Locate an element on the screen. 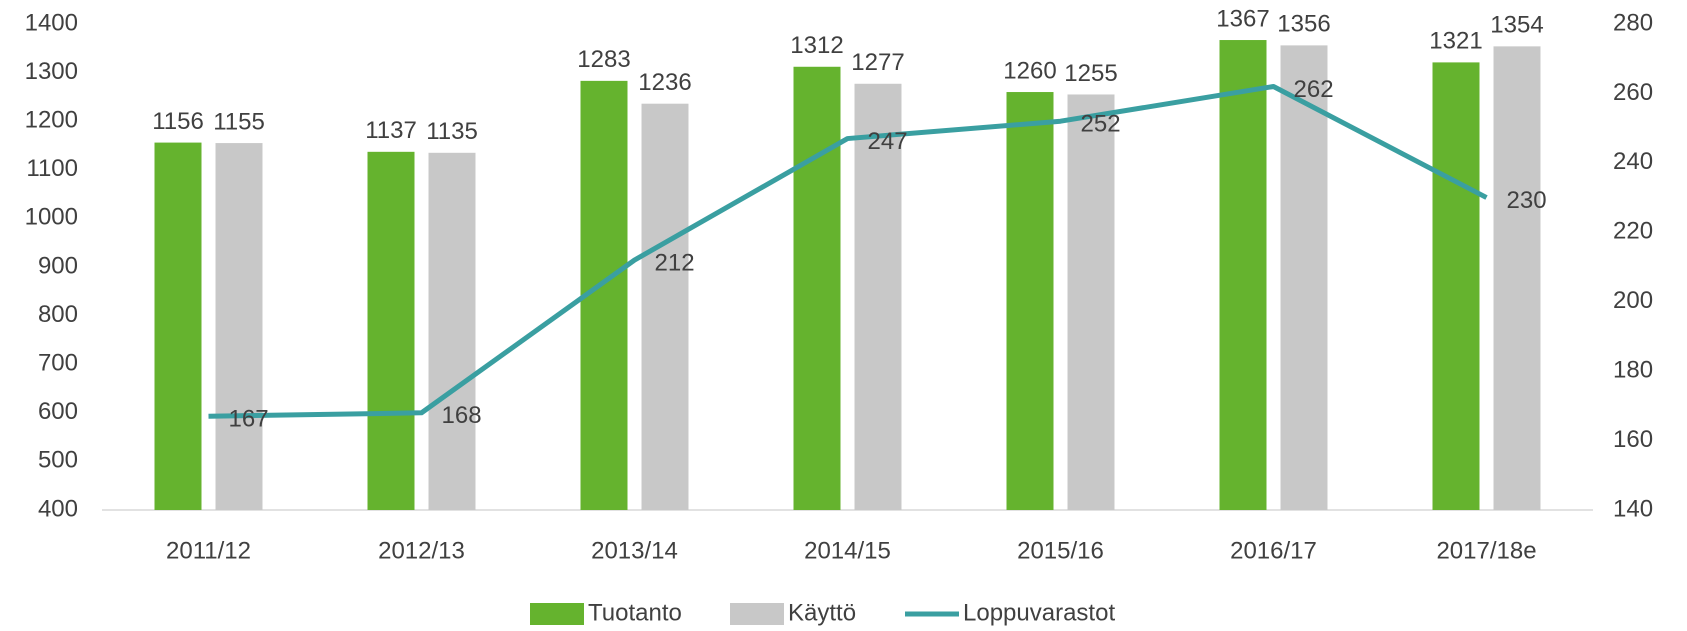 This screenshot has width=1687, height=631. legend-label: Käyttö is located at coordinates (822, 612).